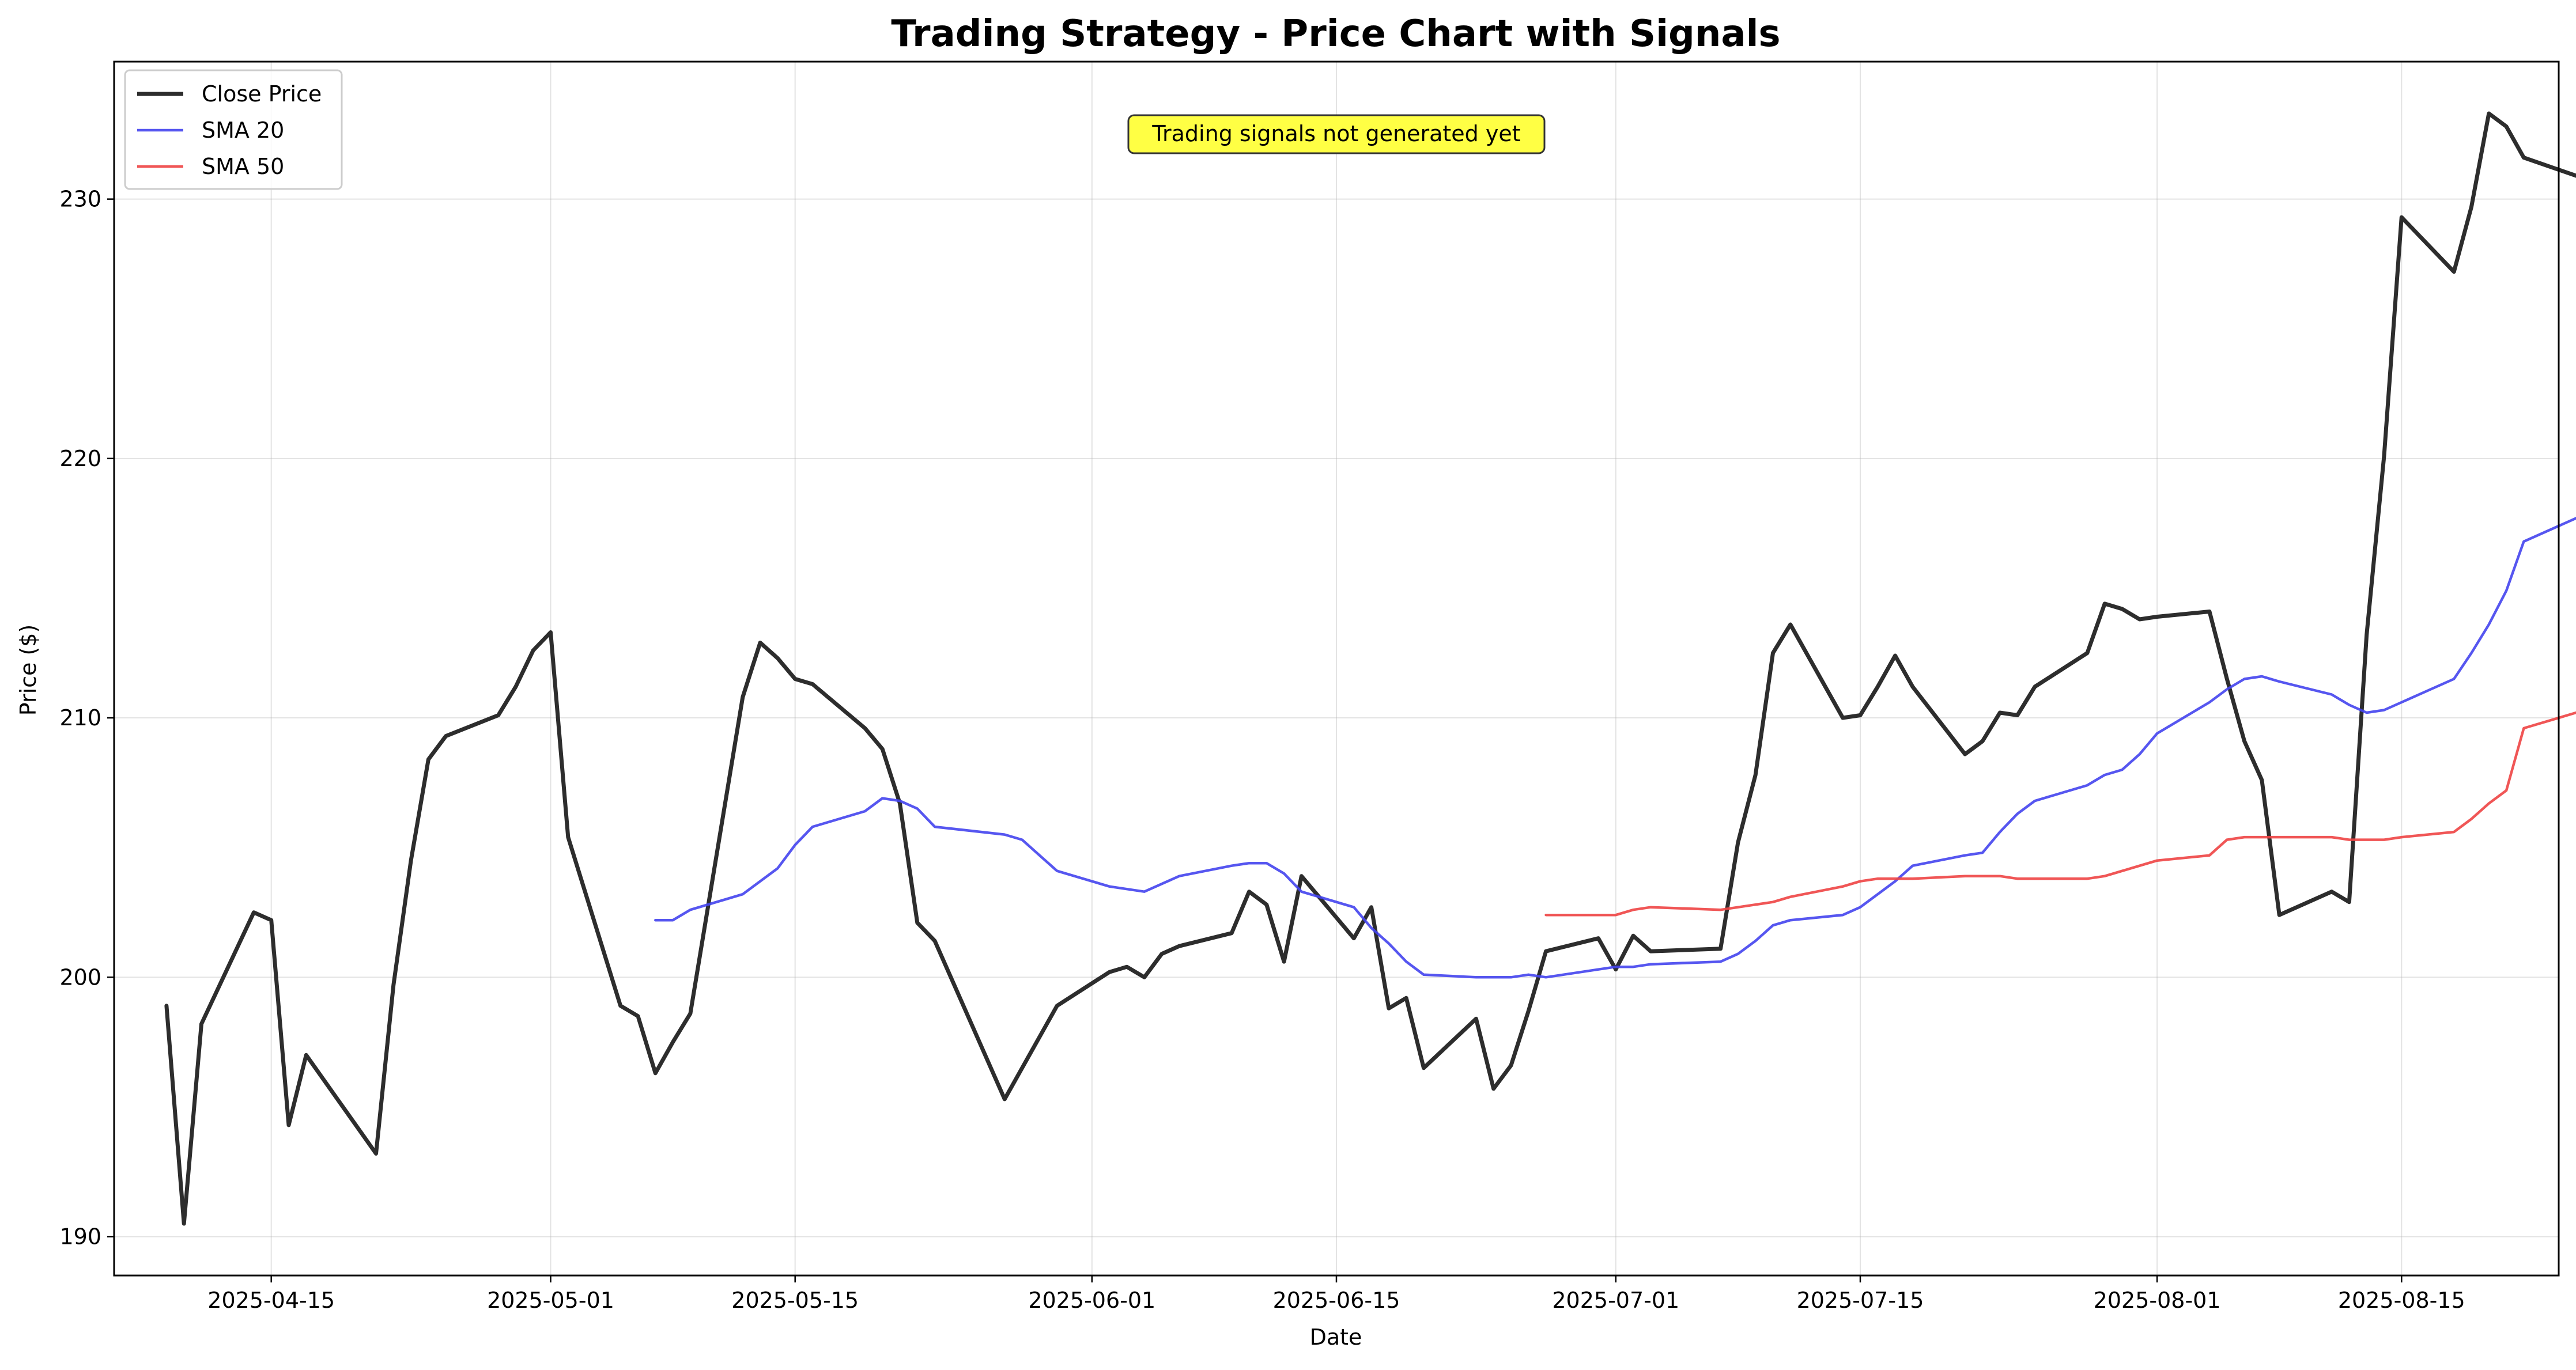 The image size is (2576, 1370). I want to click on x-tick-label: 2025-07-01, so click(1615, 1300).